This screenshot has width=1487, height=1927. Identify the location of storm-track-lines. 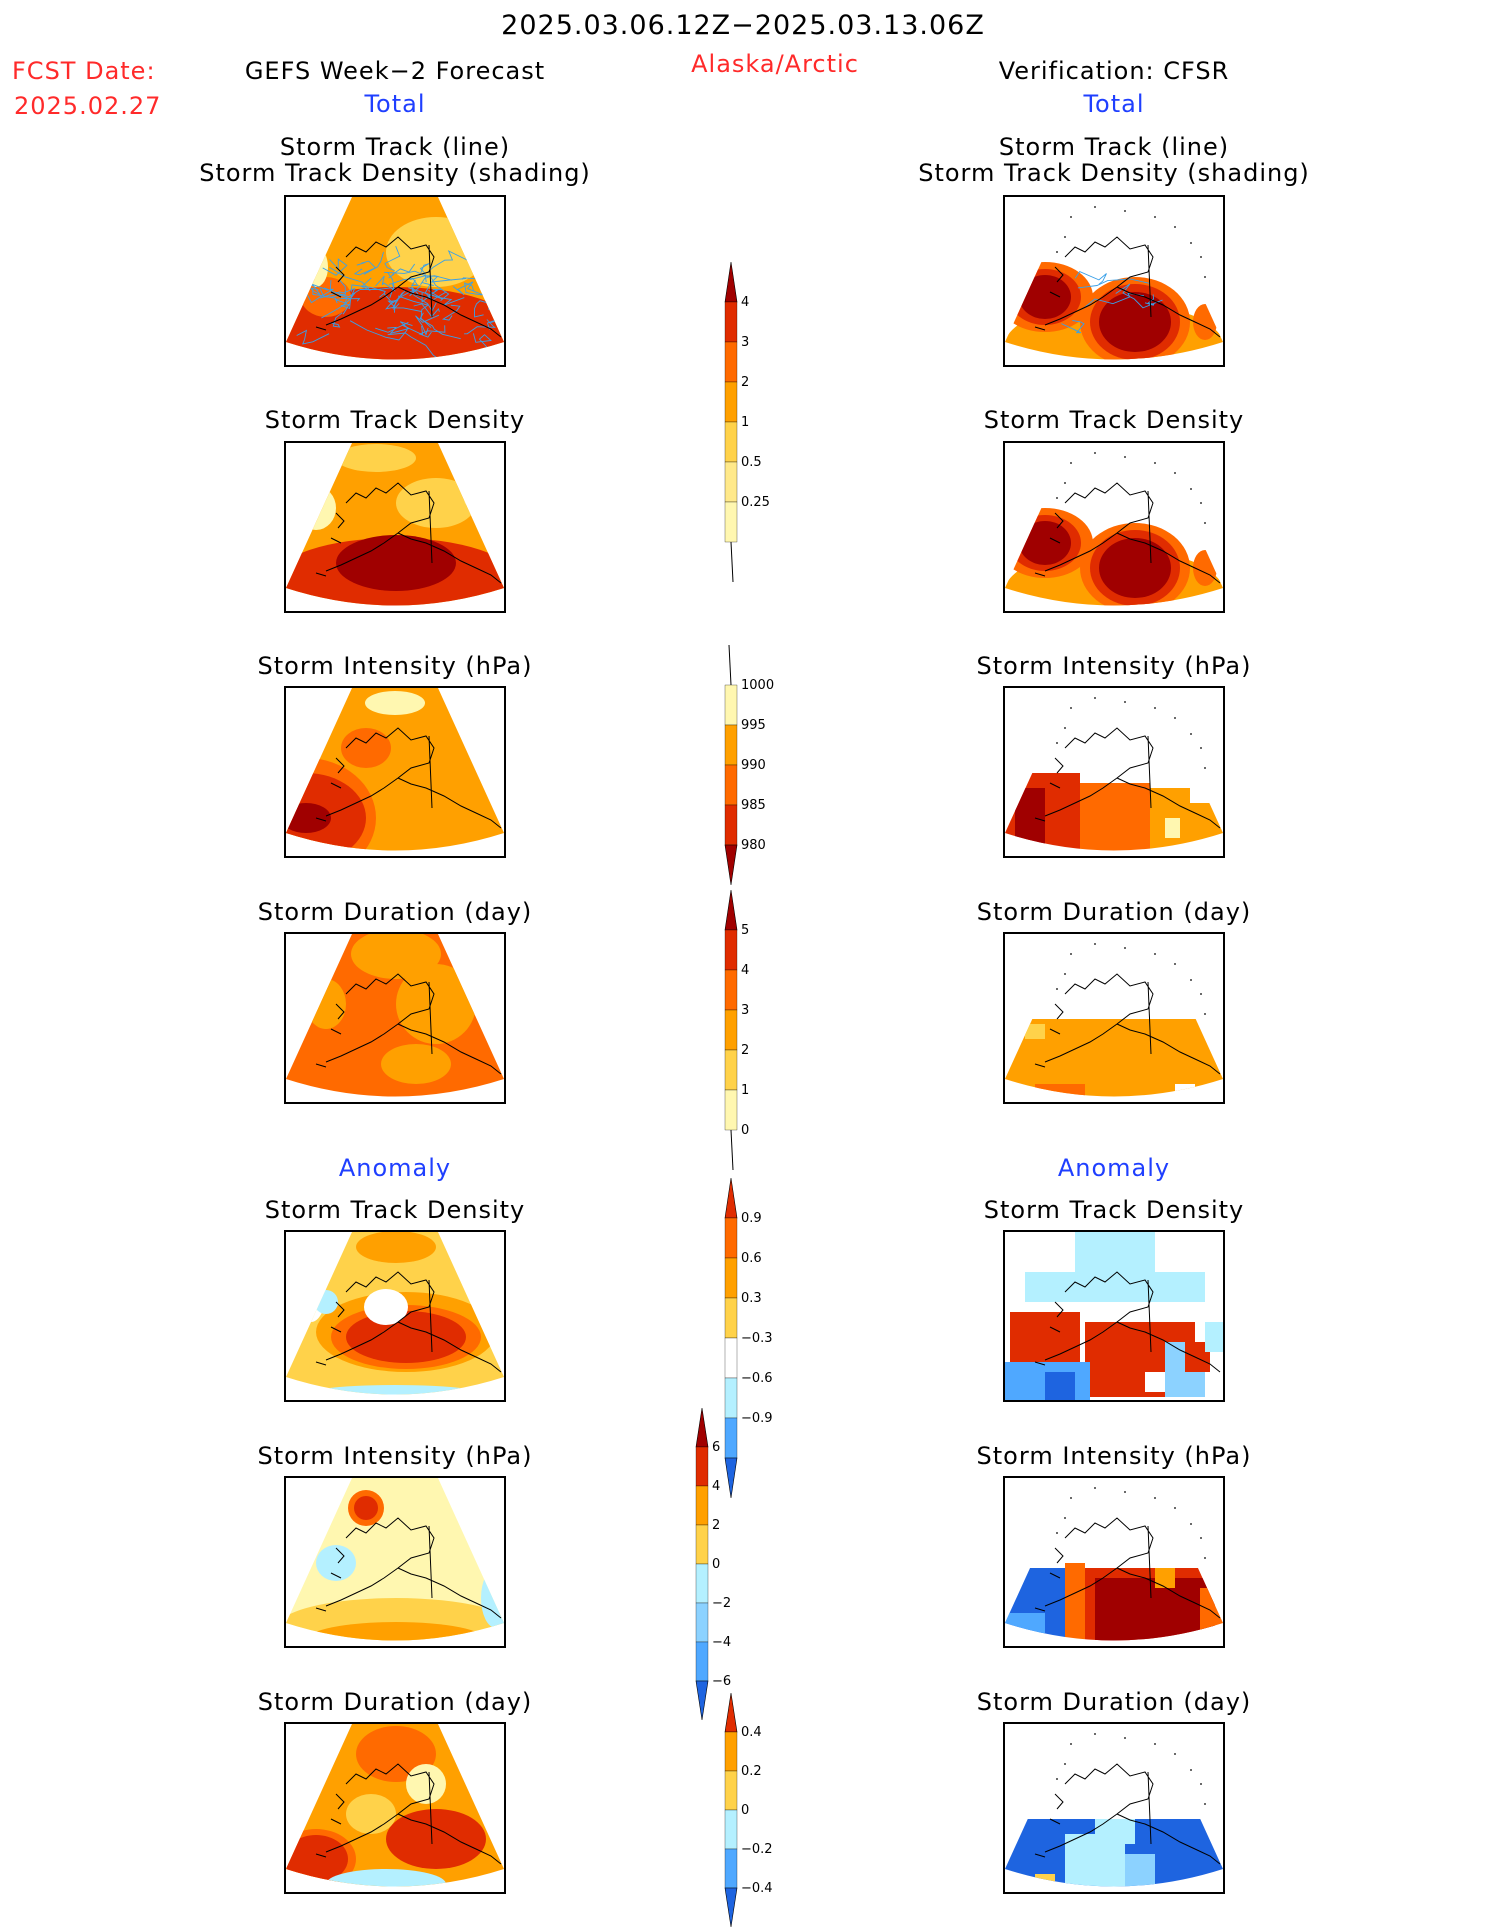
(1112, 302).